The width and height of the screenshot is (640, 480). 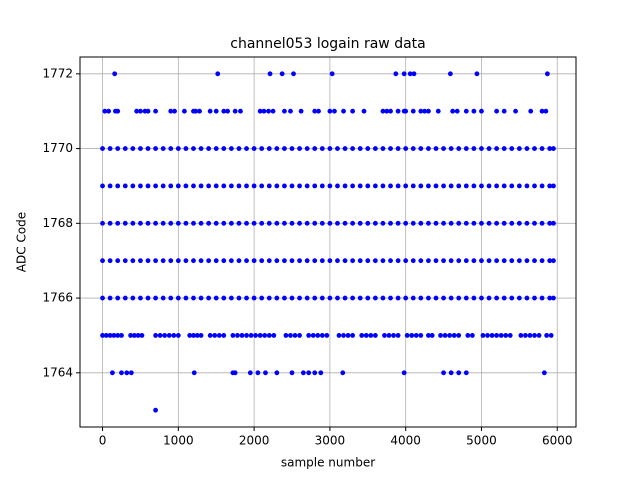 What do you see at coordinates (57, 223) in the screenshot?
I see `y-tick-label: 1768` at bounding box center [57, 223].